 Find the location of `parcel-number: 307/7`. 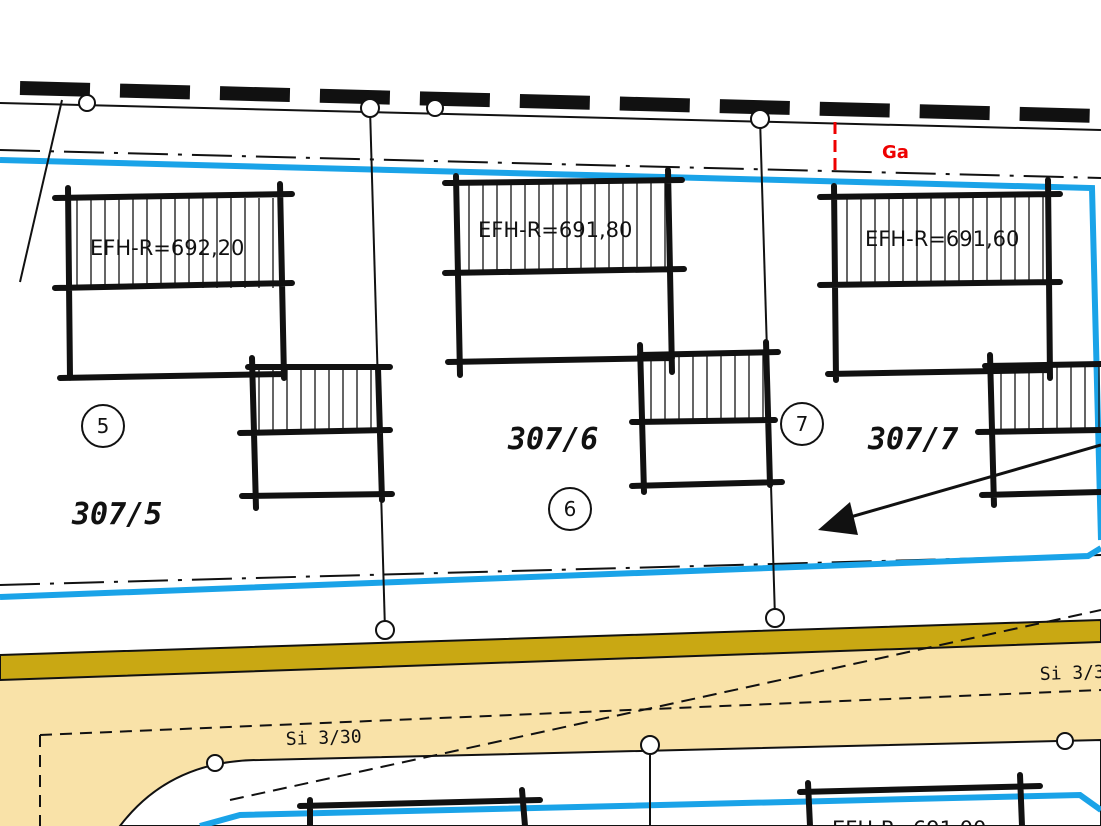

parcel-number: 307/7 is located at coordinates (912, 439).